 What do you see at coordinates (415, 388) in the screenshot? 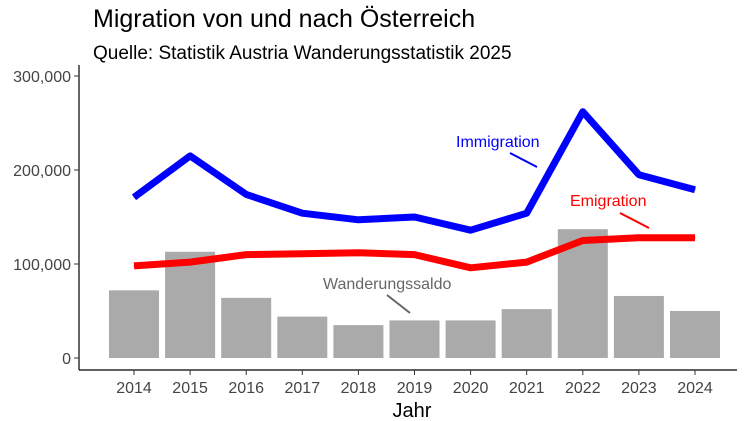
I see `x-tick-label-2019: 2019` at bounding box center [415, 388].